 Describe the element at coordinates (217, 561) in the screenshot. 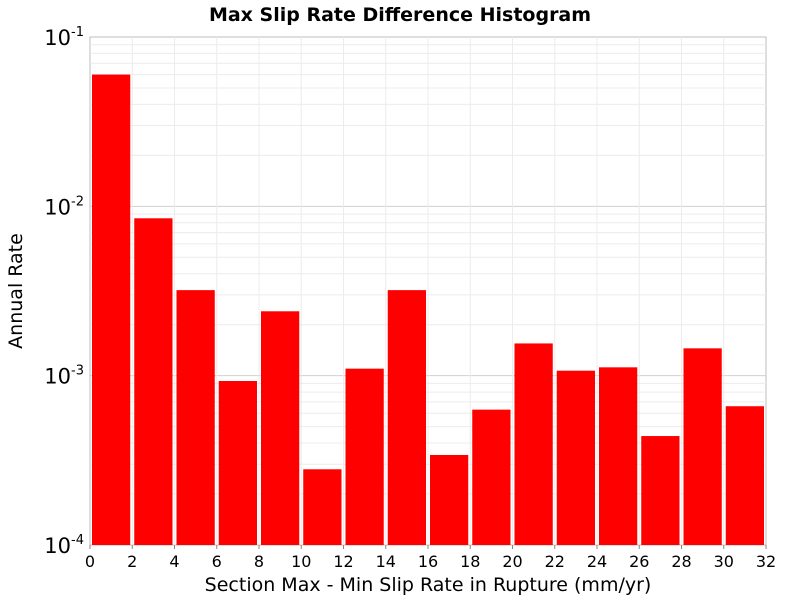

I see `x-tick-label: 6` at that location.